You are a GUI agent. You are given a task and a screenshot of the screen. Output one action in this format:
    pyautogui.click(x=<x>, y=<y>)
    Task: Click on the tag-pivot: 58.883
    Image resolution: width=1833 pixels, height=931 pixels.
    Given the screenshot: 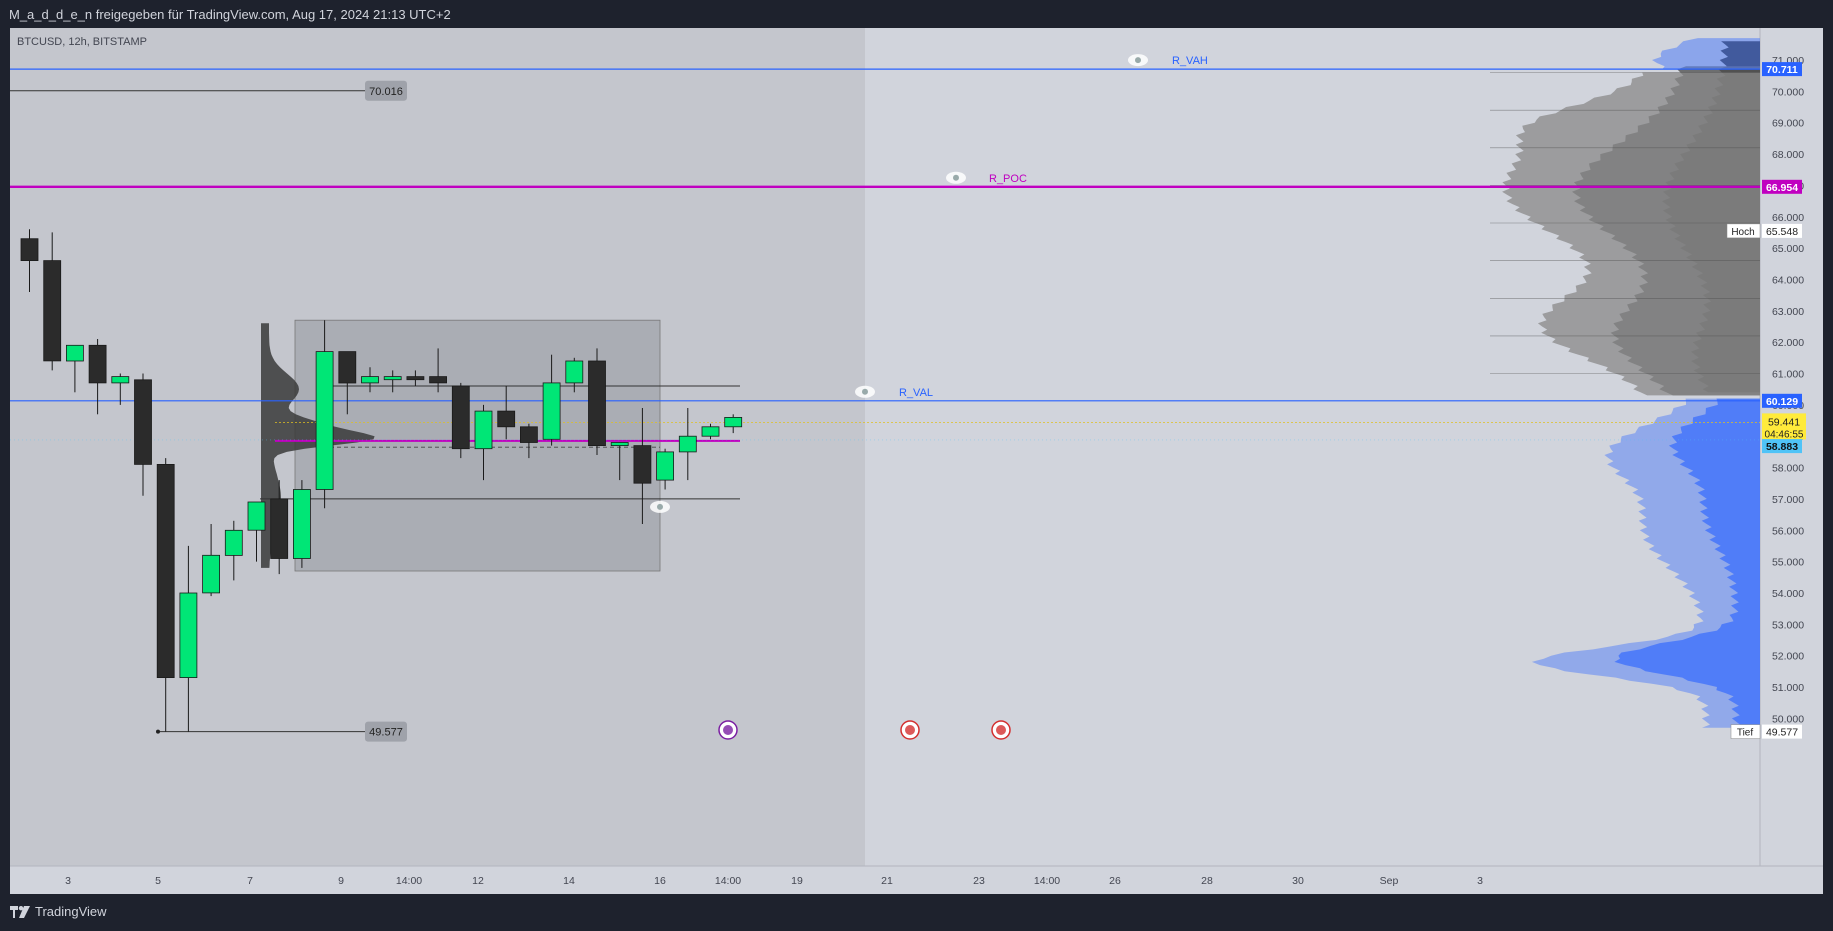 What is the action you would take?
    pyautogui.click(x=1782, y=447)
    